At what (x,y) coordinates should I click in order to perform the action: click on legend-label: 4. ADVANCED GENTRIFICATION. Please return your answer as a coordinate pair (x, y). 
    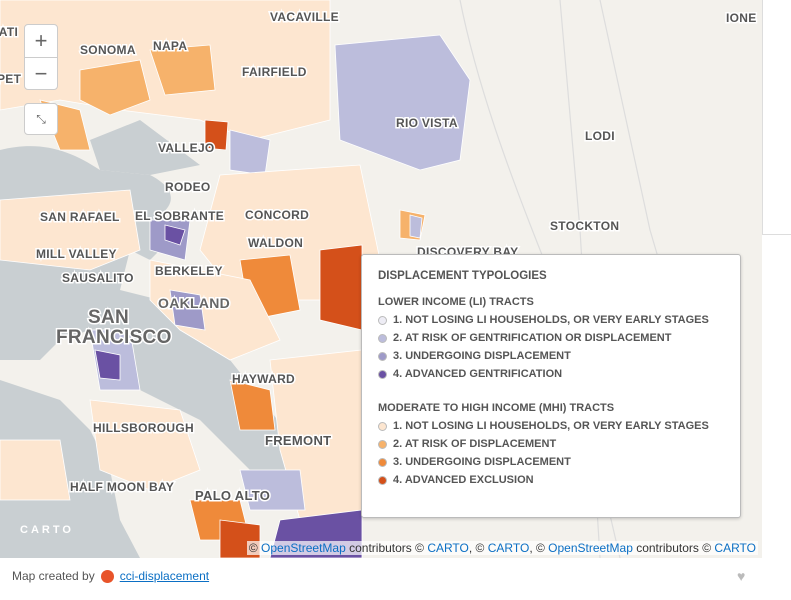
    Looking at the image, I should click on (478, 374).